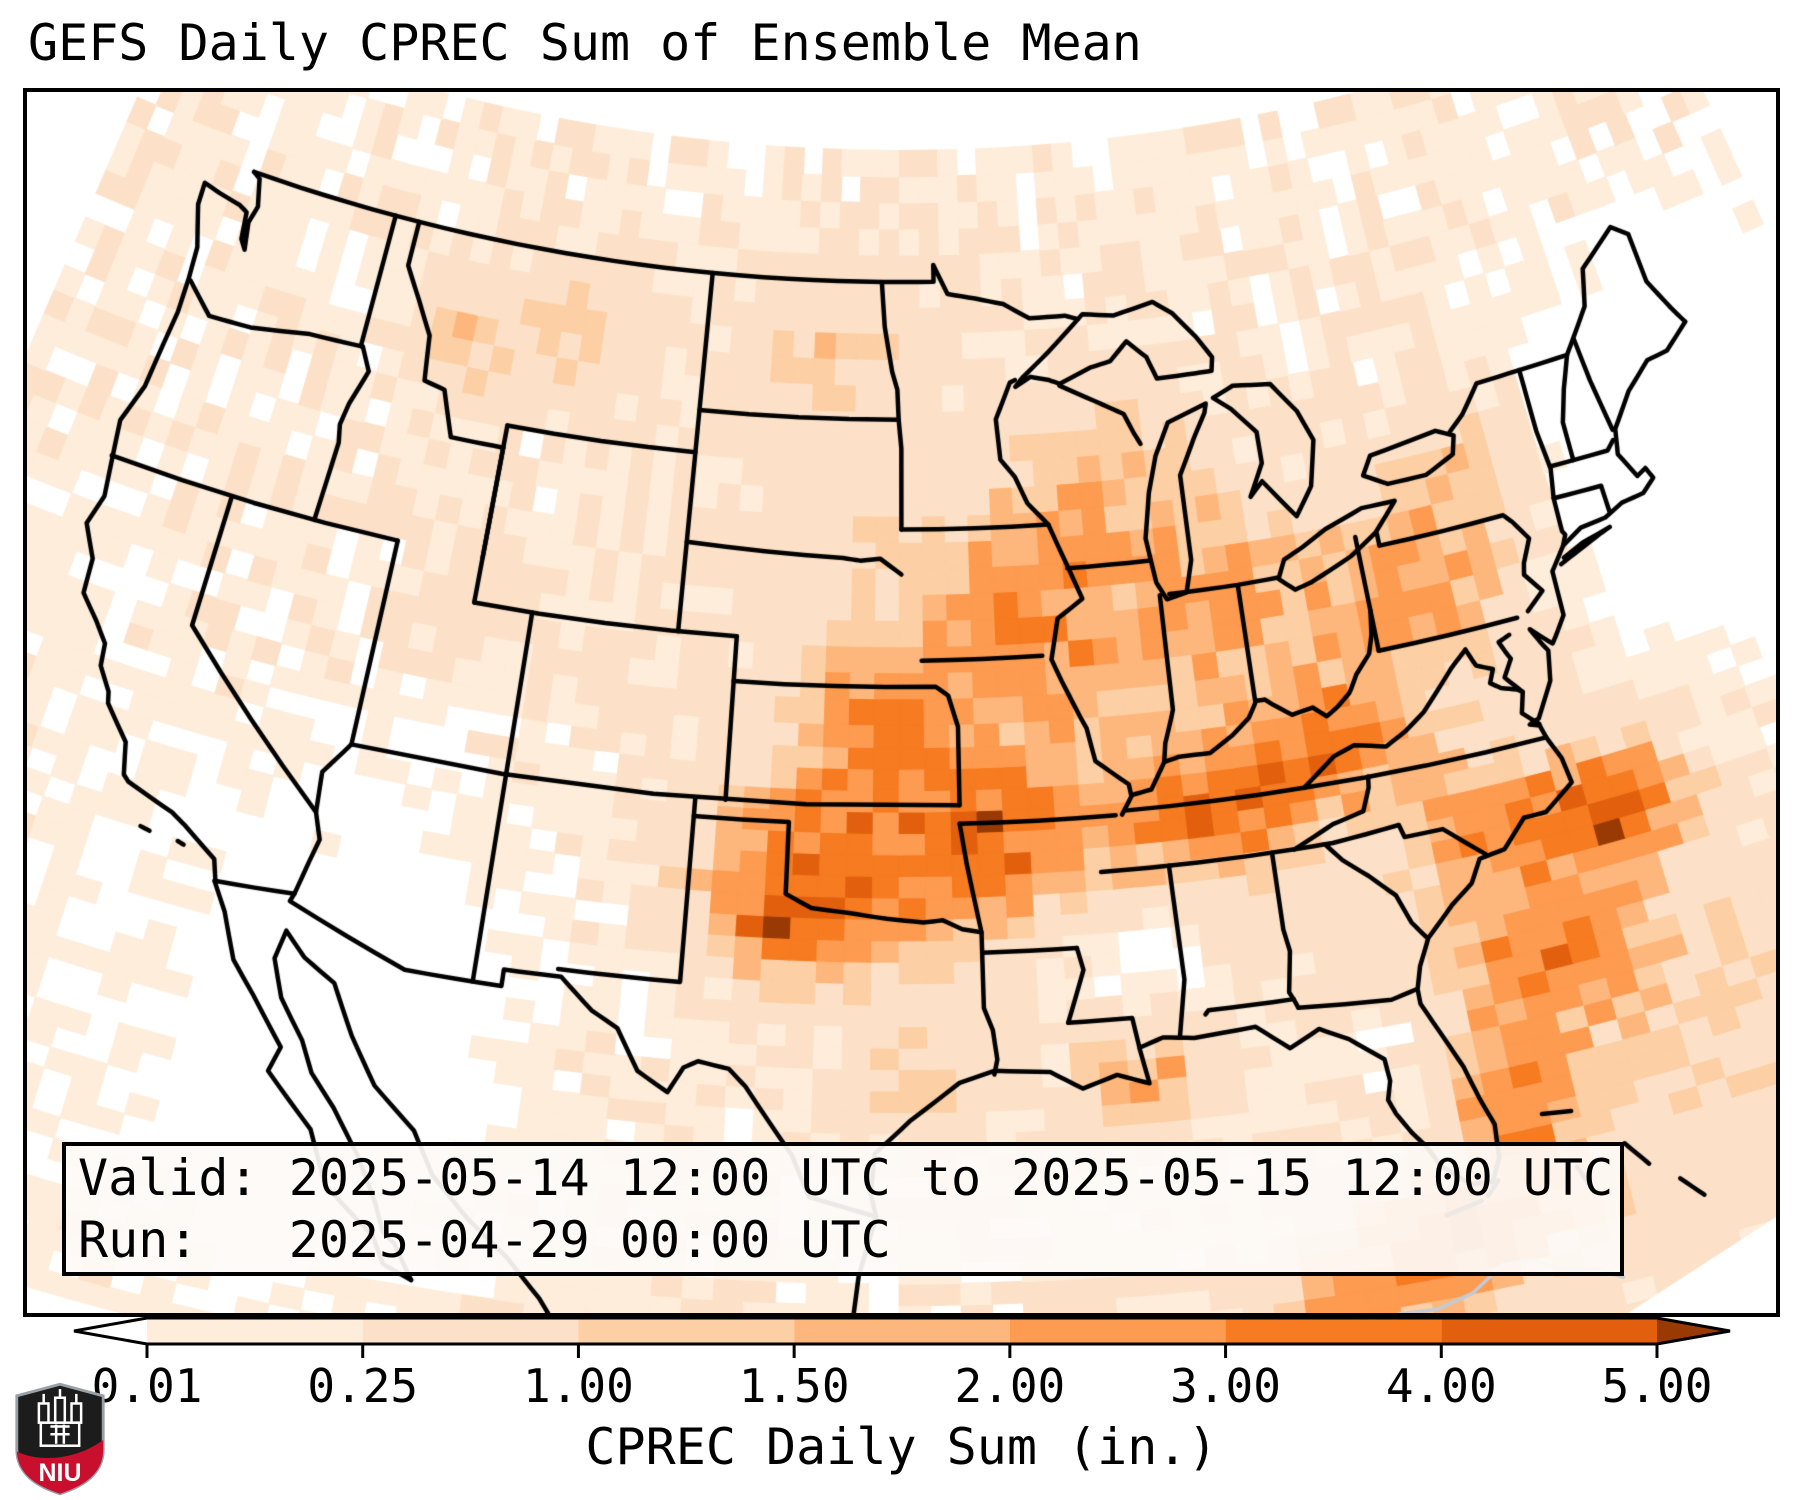 This screenshot has height=1500, width=1803. What do you see at coordinates (147, 1386) in the screenshot?
I see `colorbar-tick-label: 0.01` at bounding box center [147, 1386].